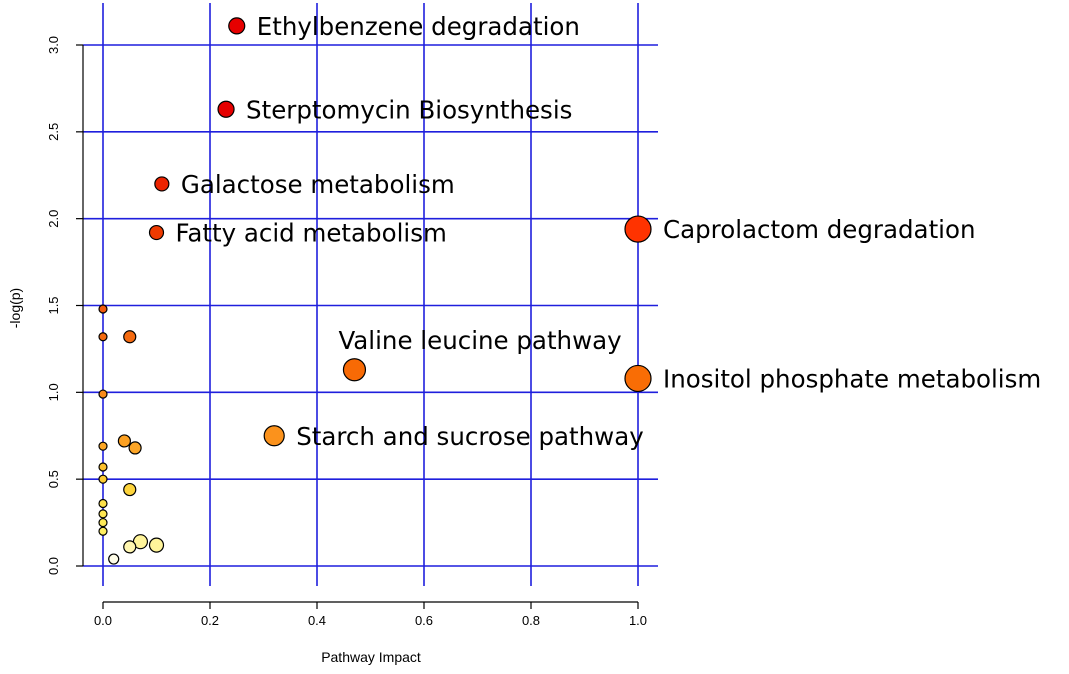  What do you see at coordinates (103, 620) in the screenshot?
I see `x-tick-label: 0.0` at bounding box center [103, 620].